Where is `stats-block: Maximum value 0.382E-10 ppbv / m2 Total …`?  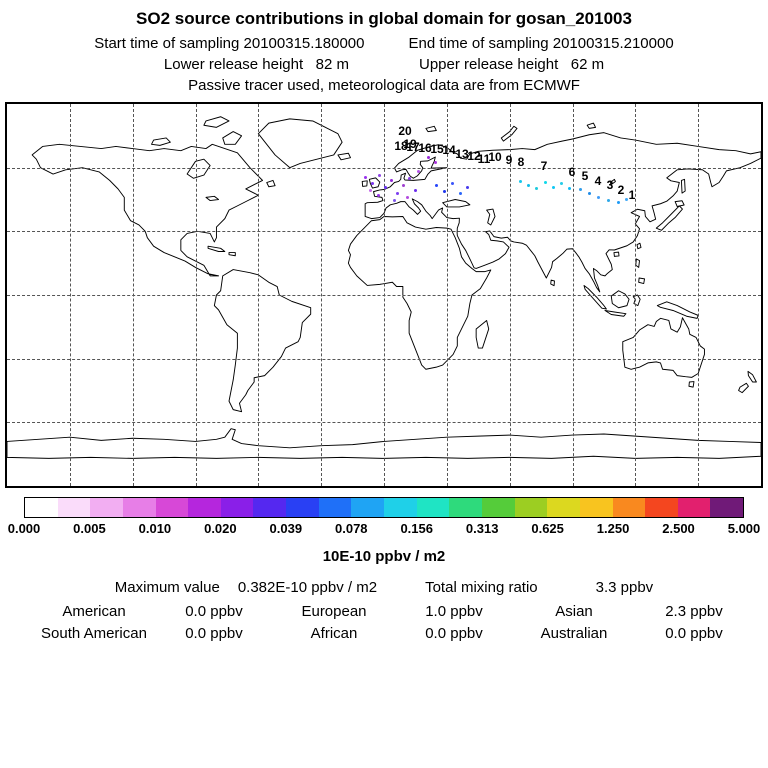
stats-block: Maximum value 0.382E-10 ppbv / m2 Total … is located at coordinates (384, 610).